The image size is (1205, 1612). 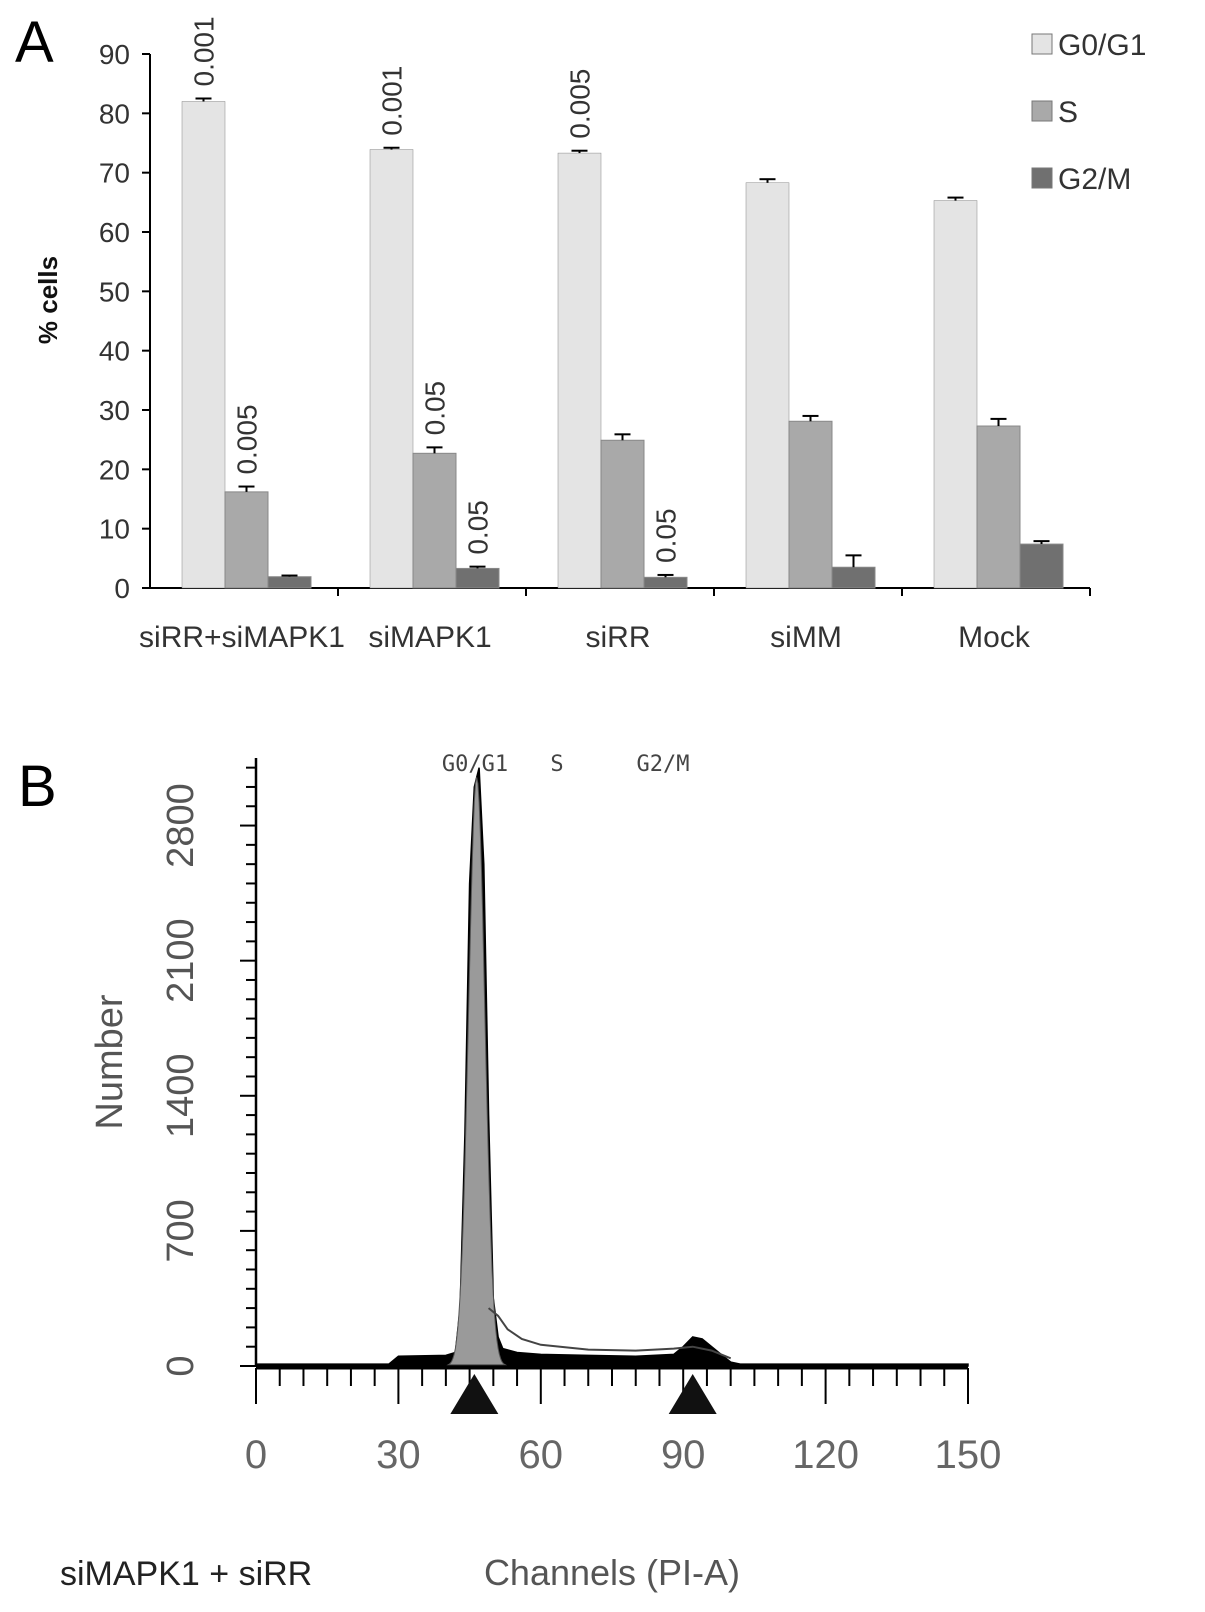 I want to click on y-axis-label: Number, so click(x=110, y=1061).